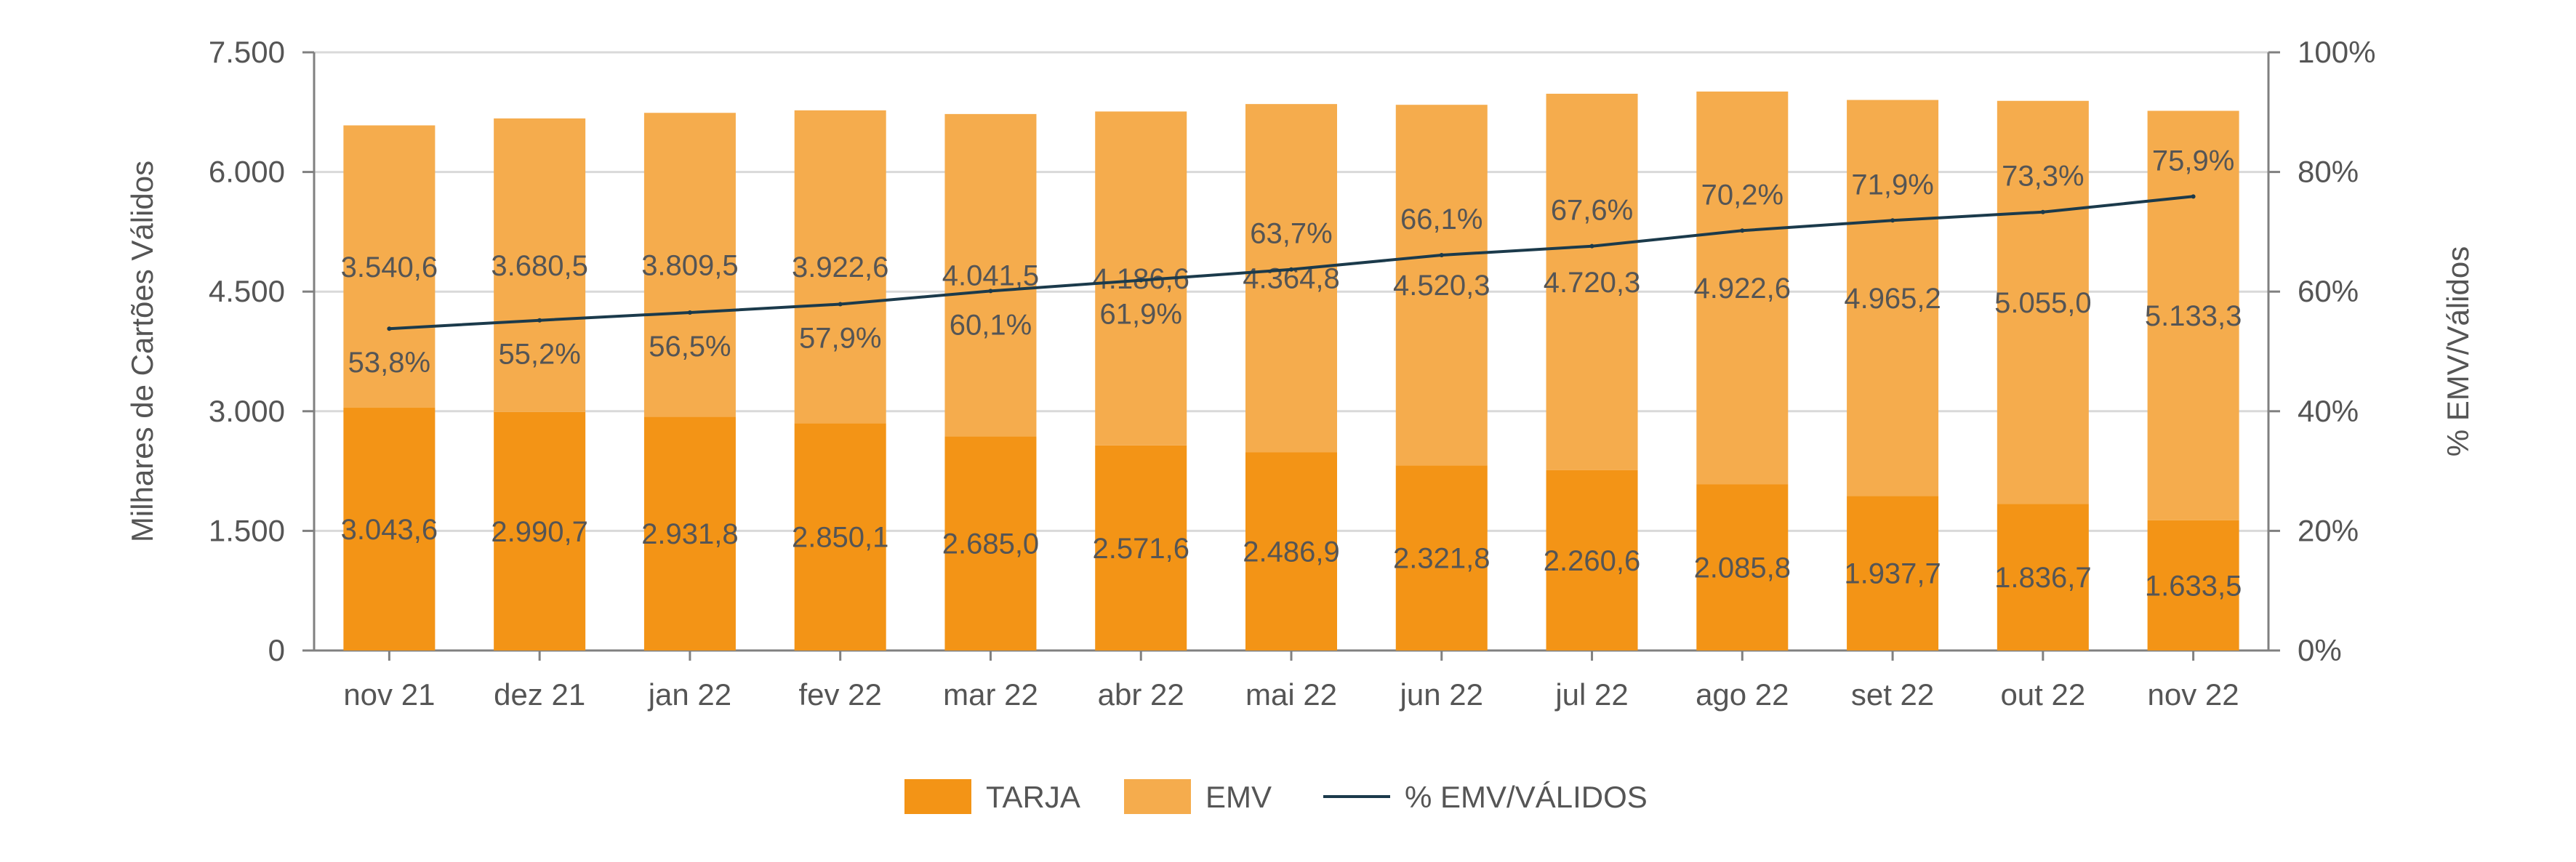 This screenshot has height=862, width=2576. What do you see at coordinates (2193, 694) in the screenshot?
I see `x-axis-tick-label: nov 22` at bounding box center [2193, 694].